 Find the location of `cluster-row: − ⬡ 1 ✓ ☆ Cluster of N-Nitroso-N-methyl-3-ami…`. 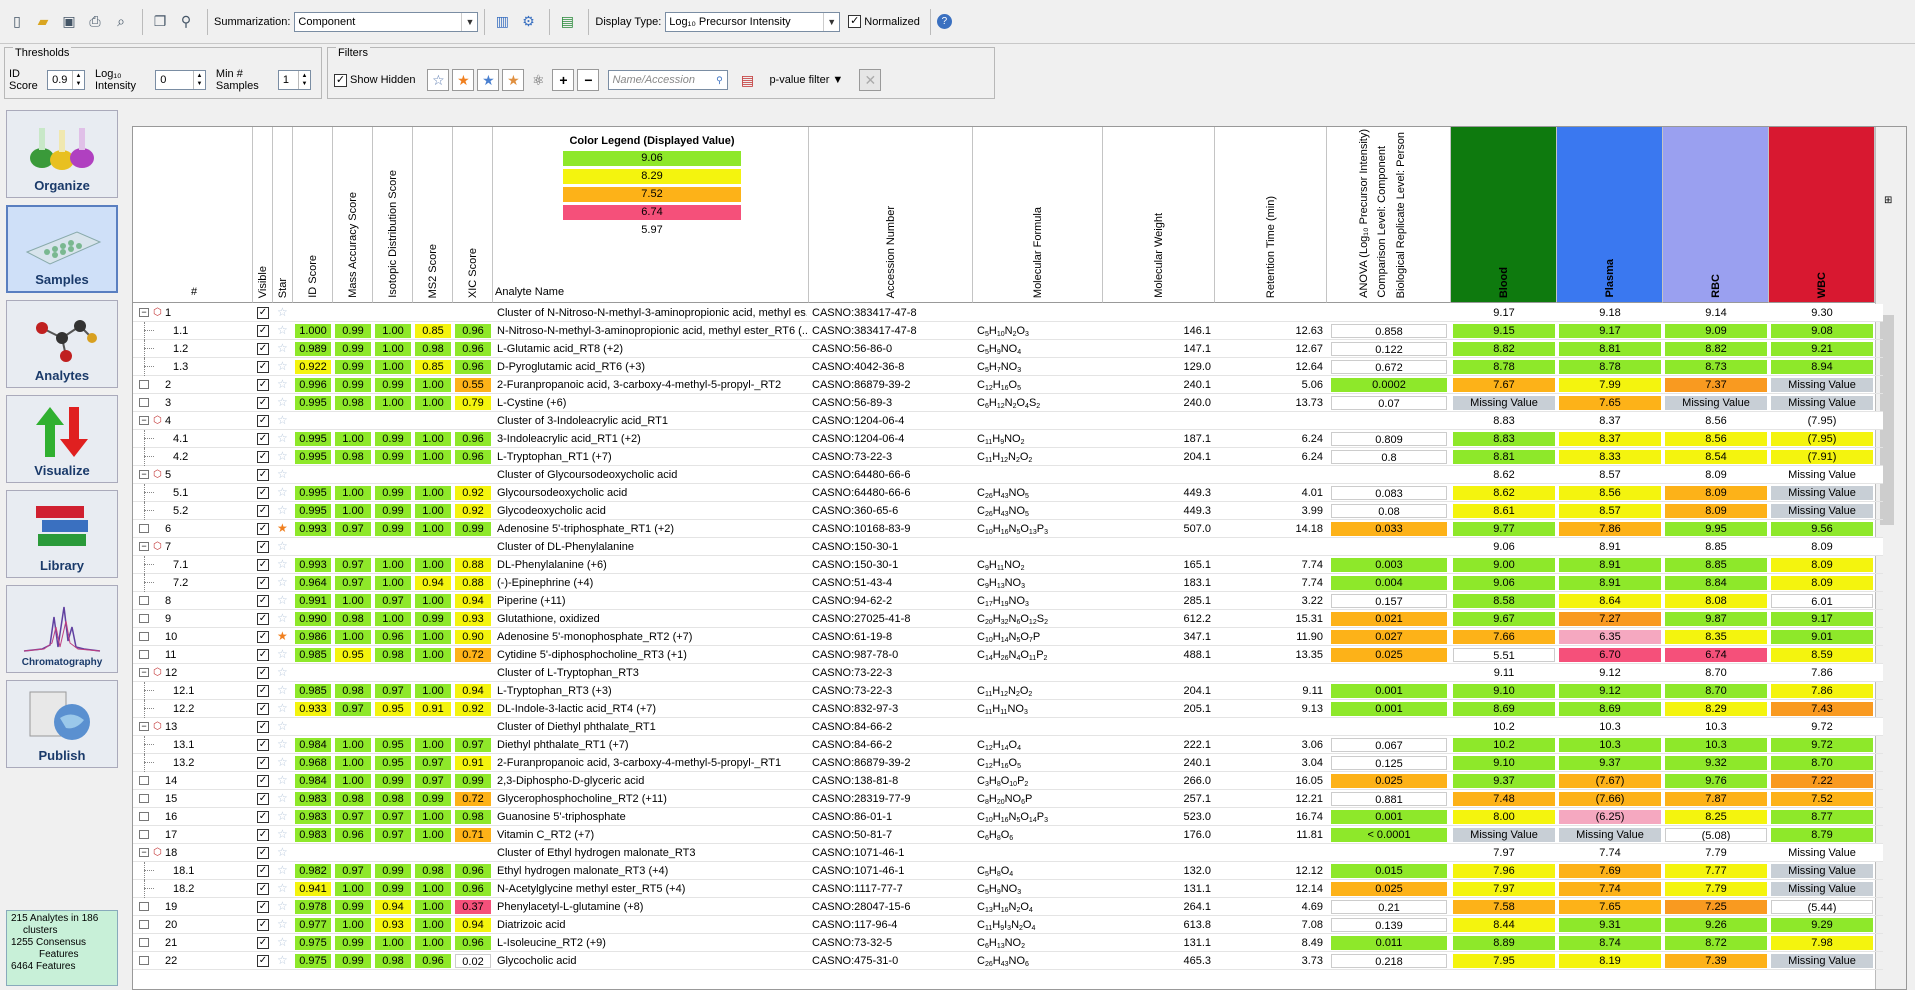

cluster-row: − ⬡ 1 ✓ ☆ Cluster of N-Nitroso-N-methyl-3-ami… is located at coordinates (1008, 313).